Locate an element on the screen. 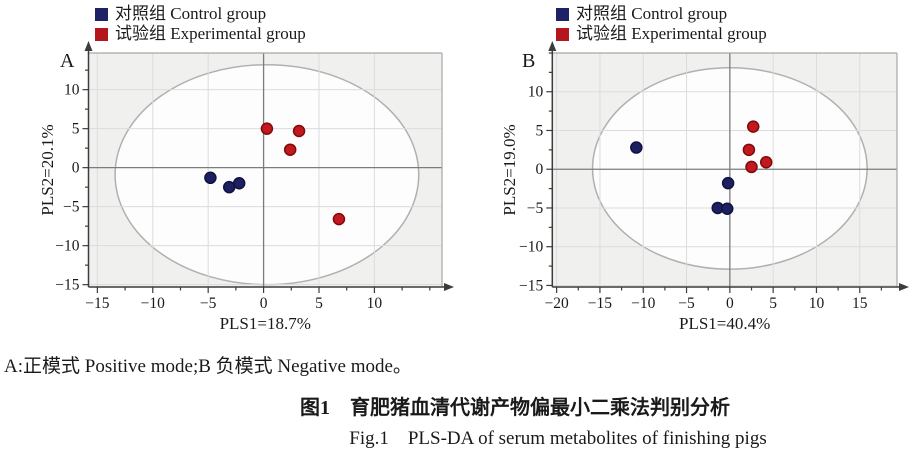 The height and width of the screenshot is (453, 912). x-axis-title: PLS1=40.4% is located at coordinates (724, 323).